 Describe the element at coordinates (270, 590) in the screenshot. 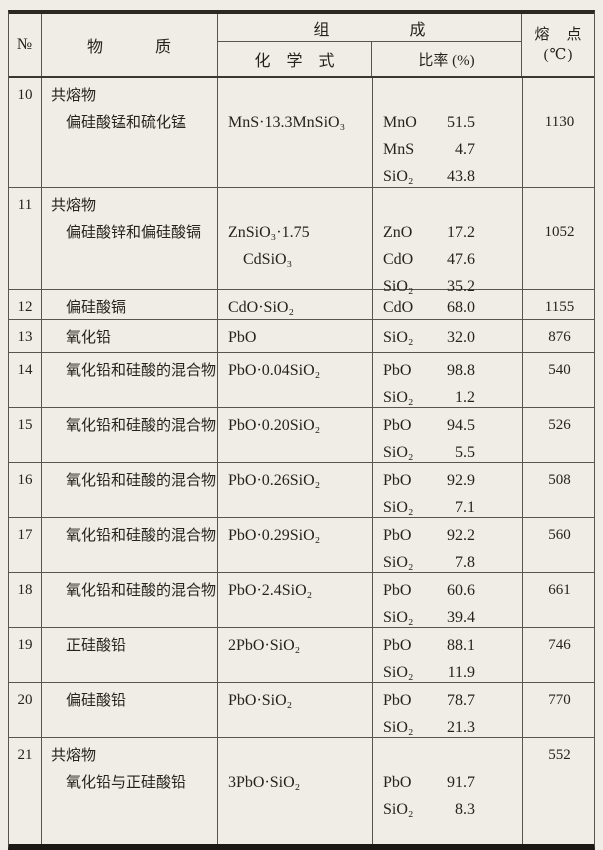

I see `formula-line: PbO·2.4SiO₂` at that location.